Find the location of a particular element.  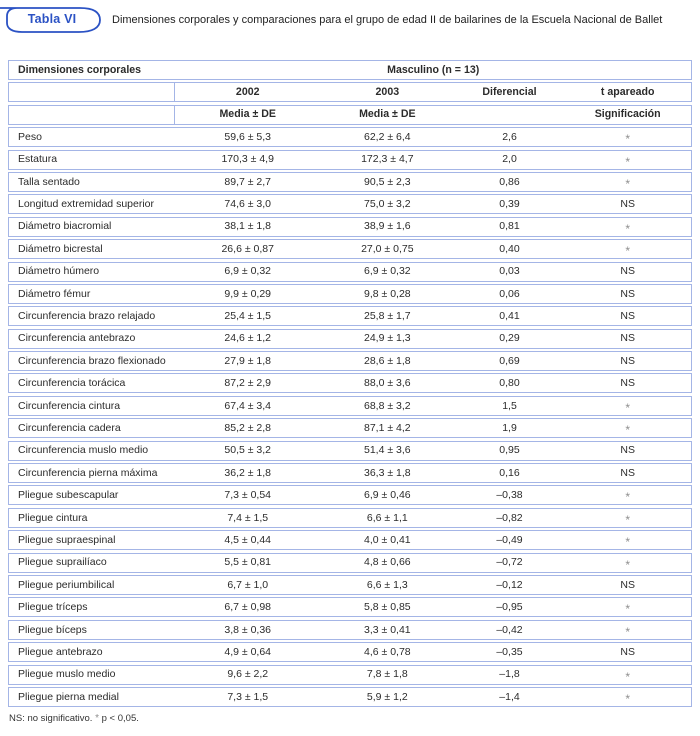

value-diferencial: 0,86 is located at coordinates (509, 181).